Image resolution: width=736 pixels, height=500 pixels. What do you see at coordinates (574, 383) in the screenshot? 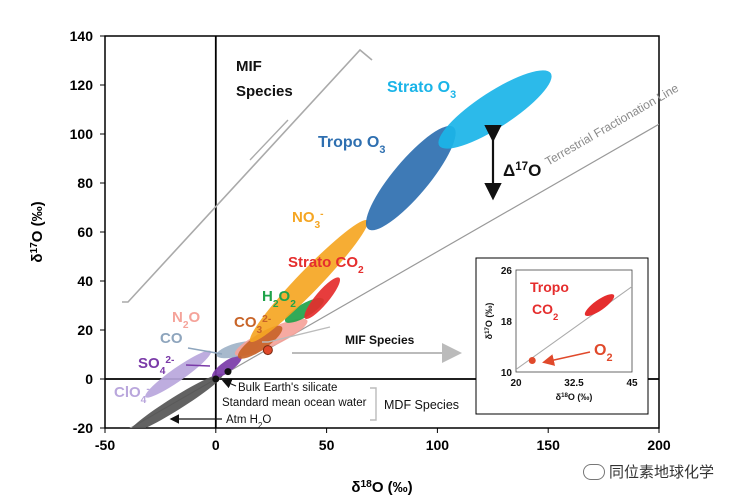
I see `inset-x-tick-label: 32.5` at bounding box center [574, 383].